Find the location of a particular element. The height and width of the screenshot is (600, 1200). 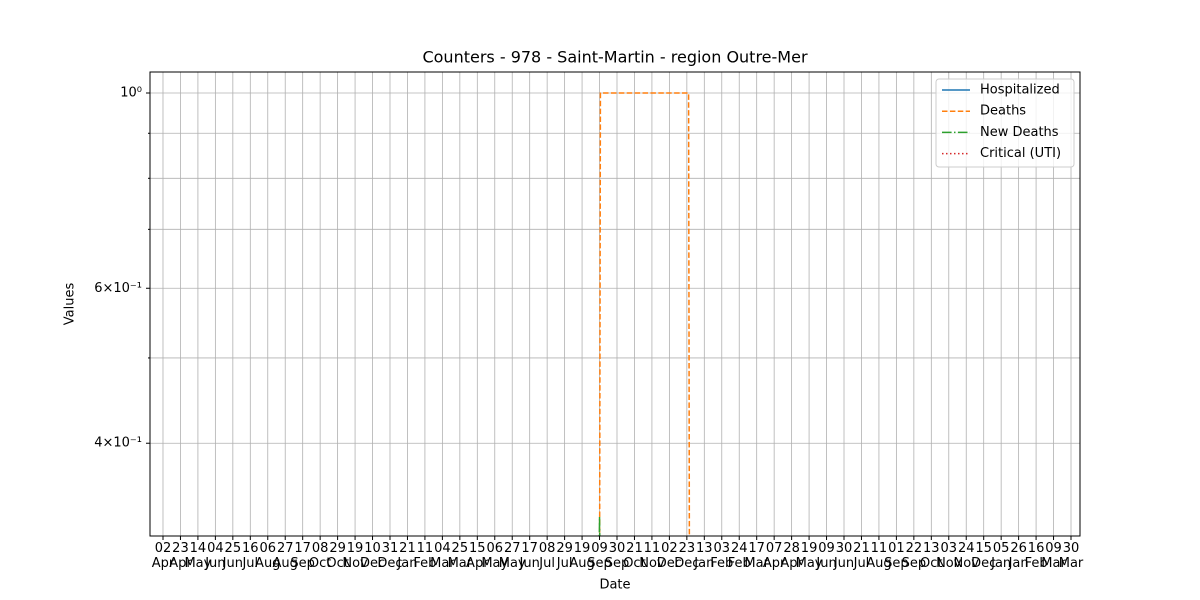

x-tick-label: 16 Feb is located at coordinates (1036, 556).